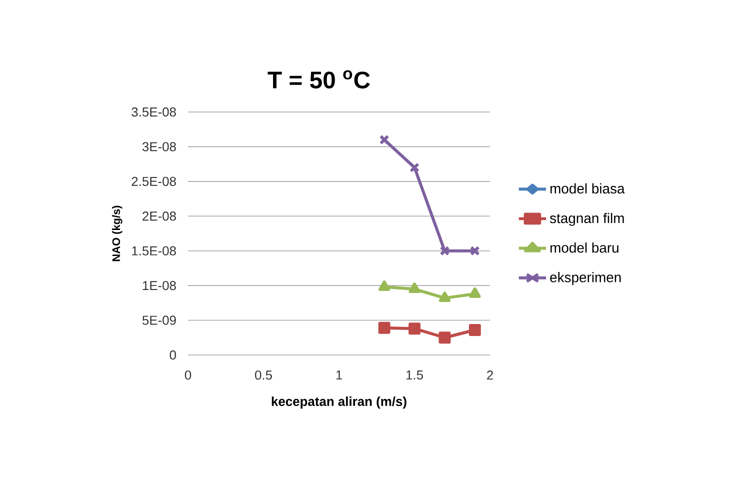 The image size is (730, 485). Describe the element at coordinates (339, 402) in the screenshot. I see `x-axis-title: kecepatan aliran (m/s)` at that location.